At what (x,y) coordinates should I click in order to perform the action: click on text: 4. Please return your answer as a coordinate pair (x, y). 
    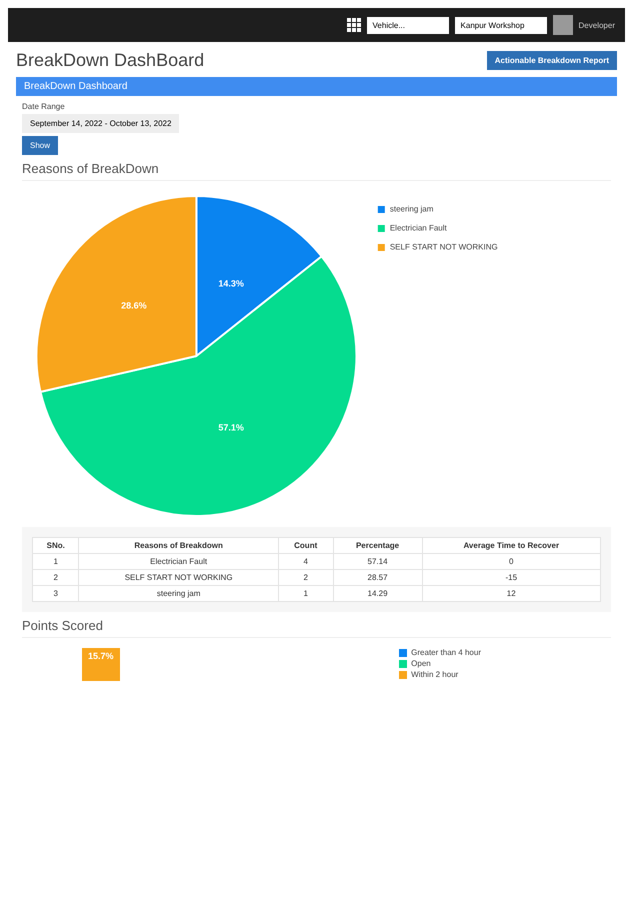
    Looking at the image, I should click on (305, 561).